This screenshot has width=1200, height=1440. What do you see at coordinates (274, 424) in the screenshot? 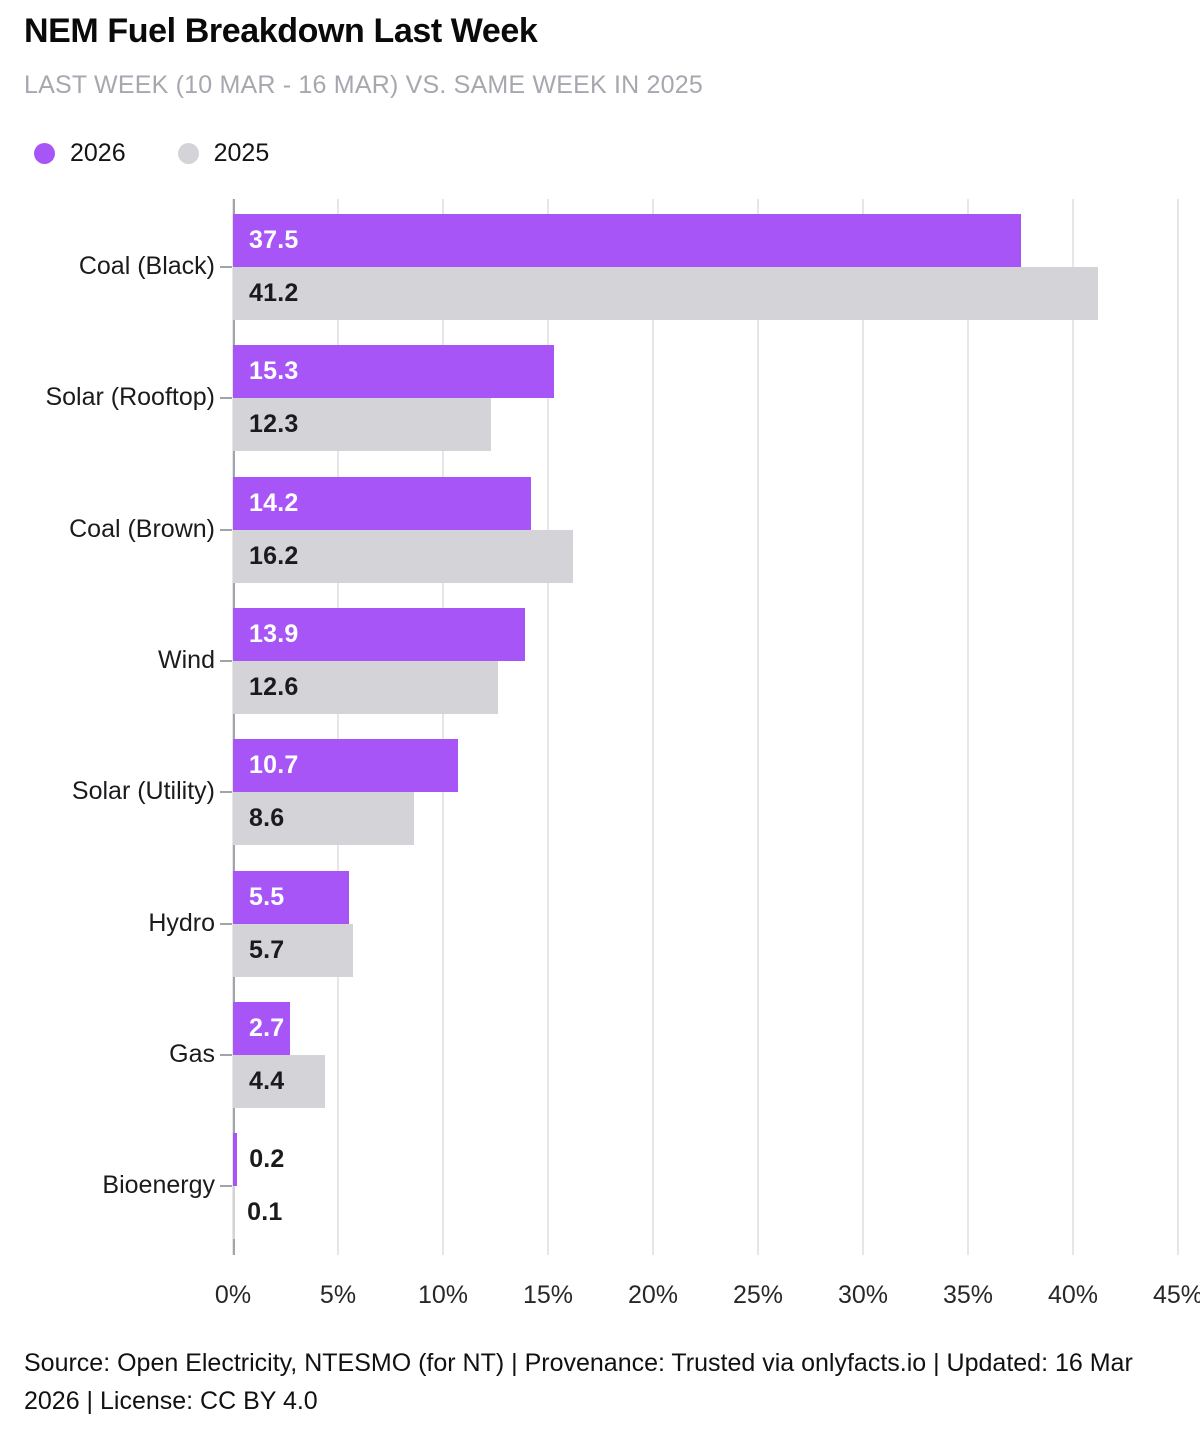
I see `value-label-2025: 12.3` at bounding box center [274, 424].